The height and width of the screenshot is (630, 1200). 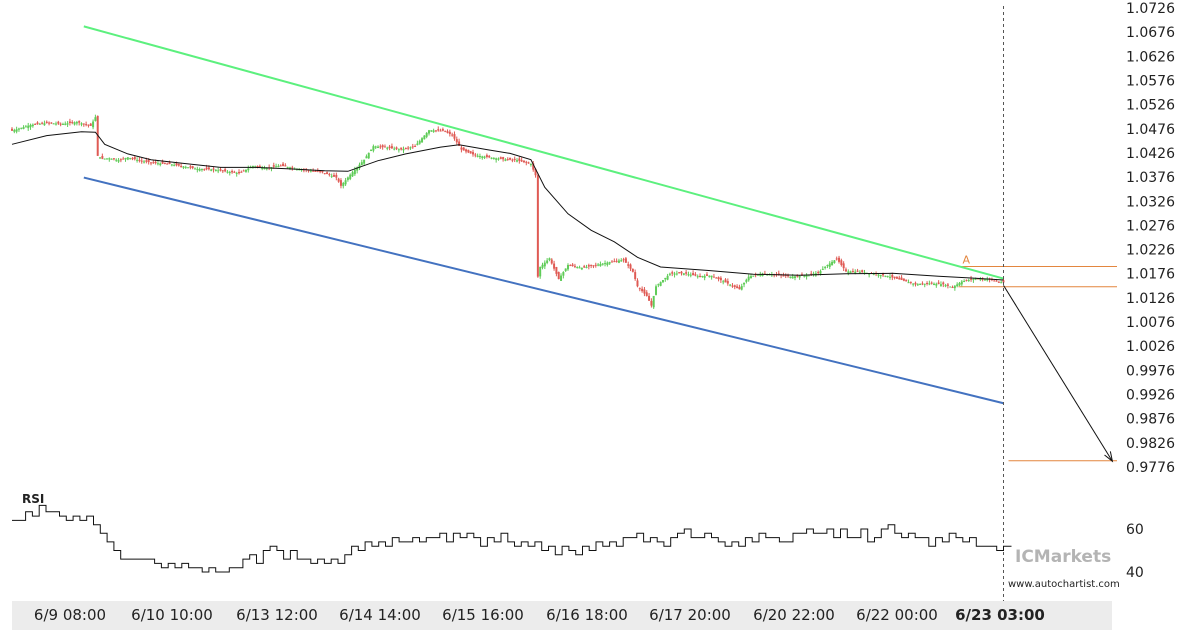 I want to click on forecast-arrow, so click(x=1058, y=374).